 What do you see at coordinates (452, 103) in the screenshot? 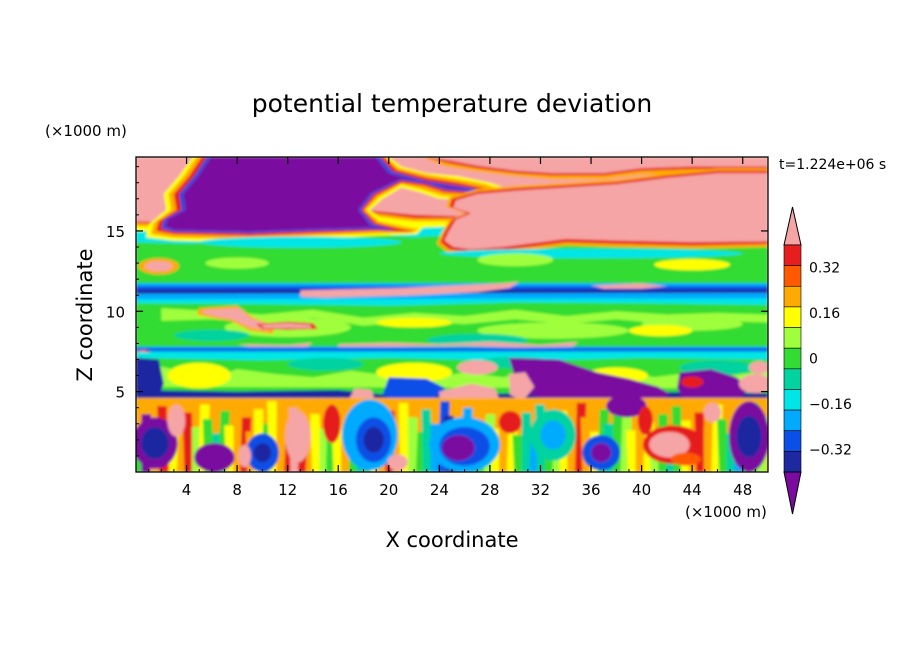
I see `chart-title: potential temperature deviation` at bounding box center [452, 103].